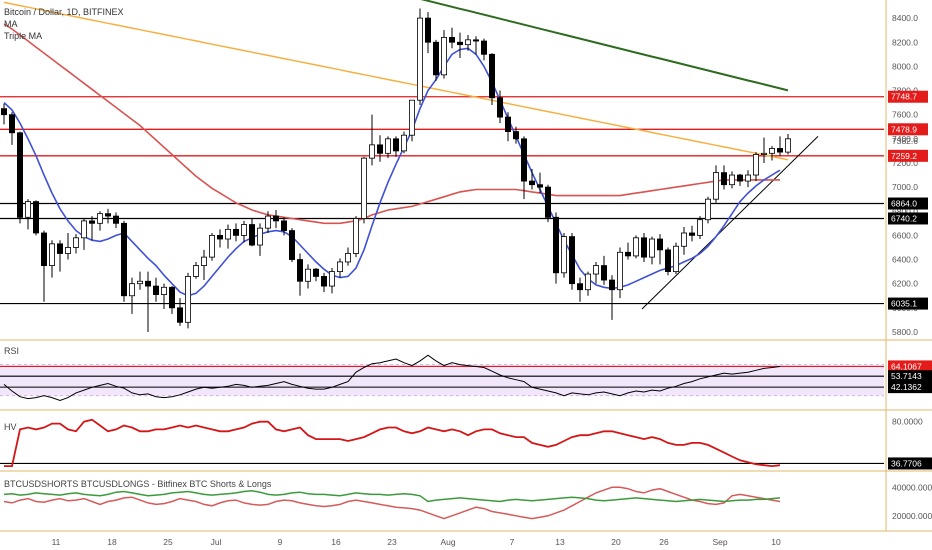  What do you see at coordinates (604, 46) in the screenshot?
I see `ma-green-line` at bounding box center [604, 46].